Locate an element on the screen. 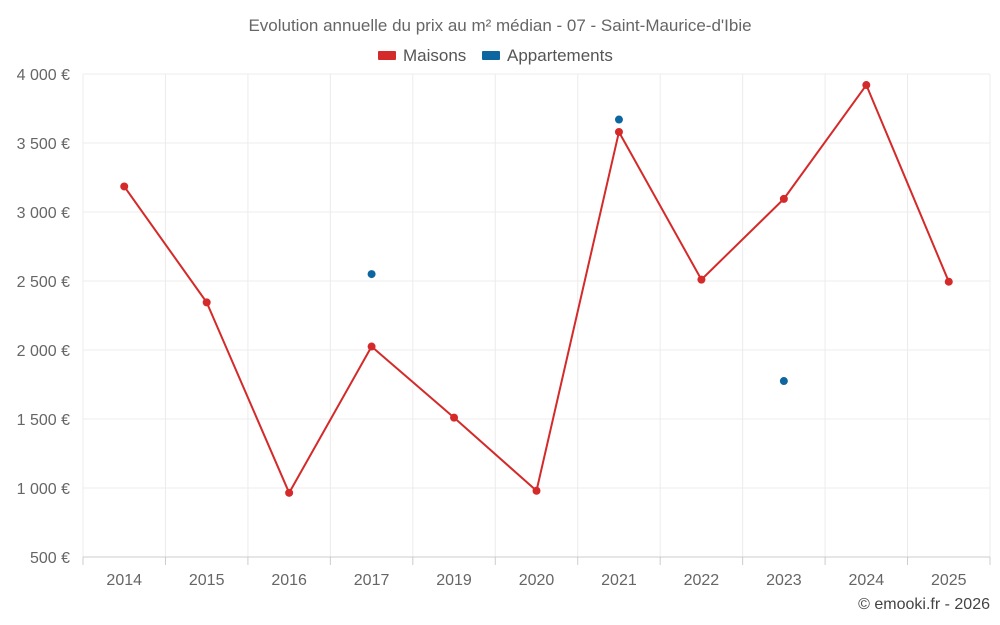 The image size is (1000, 625). x-tick-label: 2016 is located at coordinates (289, 580).